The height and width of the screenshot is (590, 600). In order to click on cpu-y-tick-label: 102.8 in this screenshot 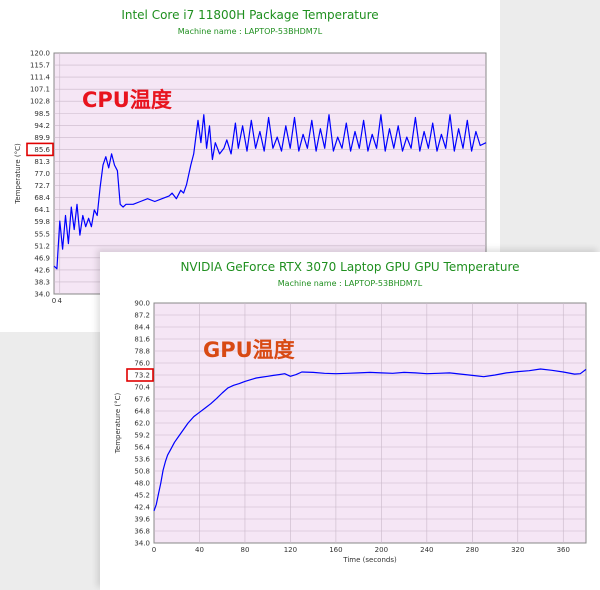, I will do `click(40, 102)`.